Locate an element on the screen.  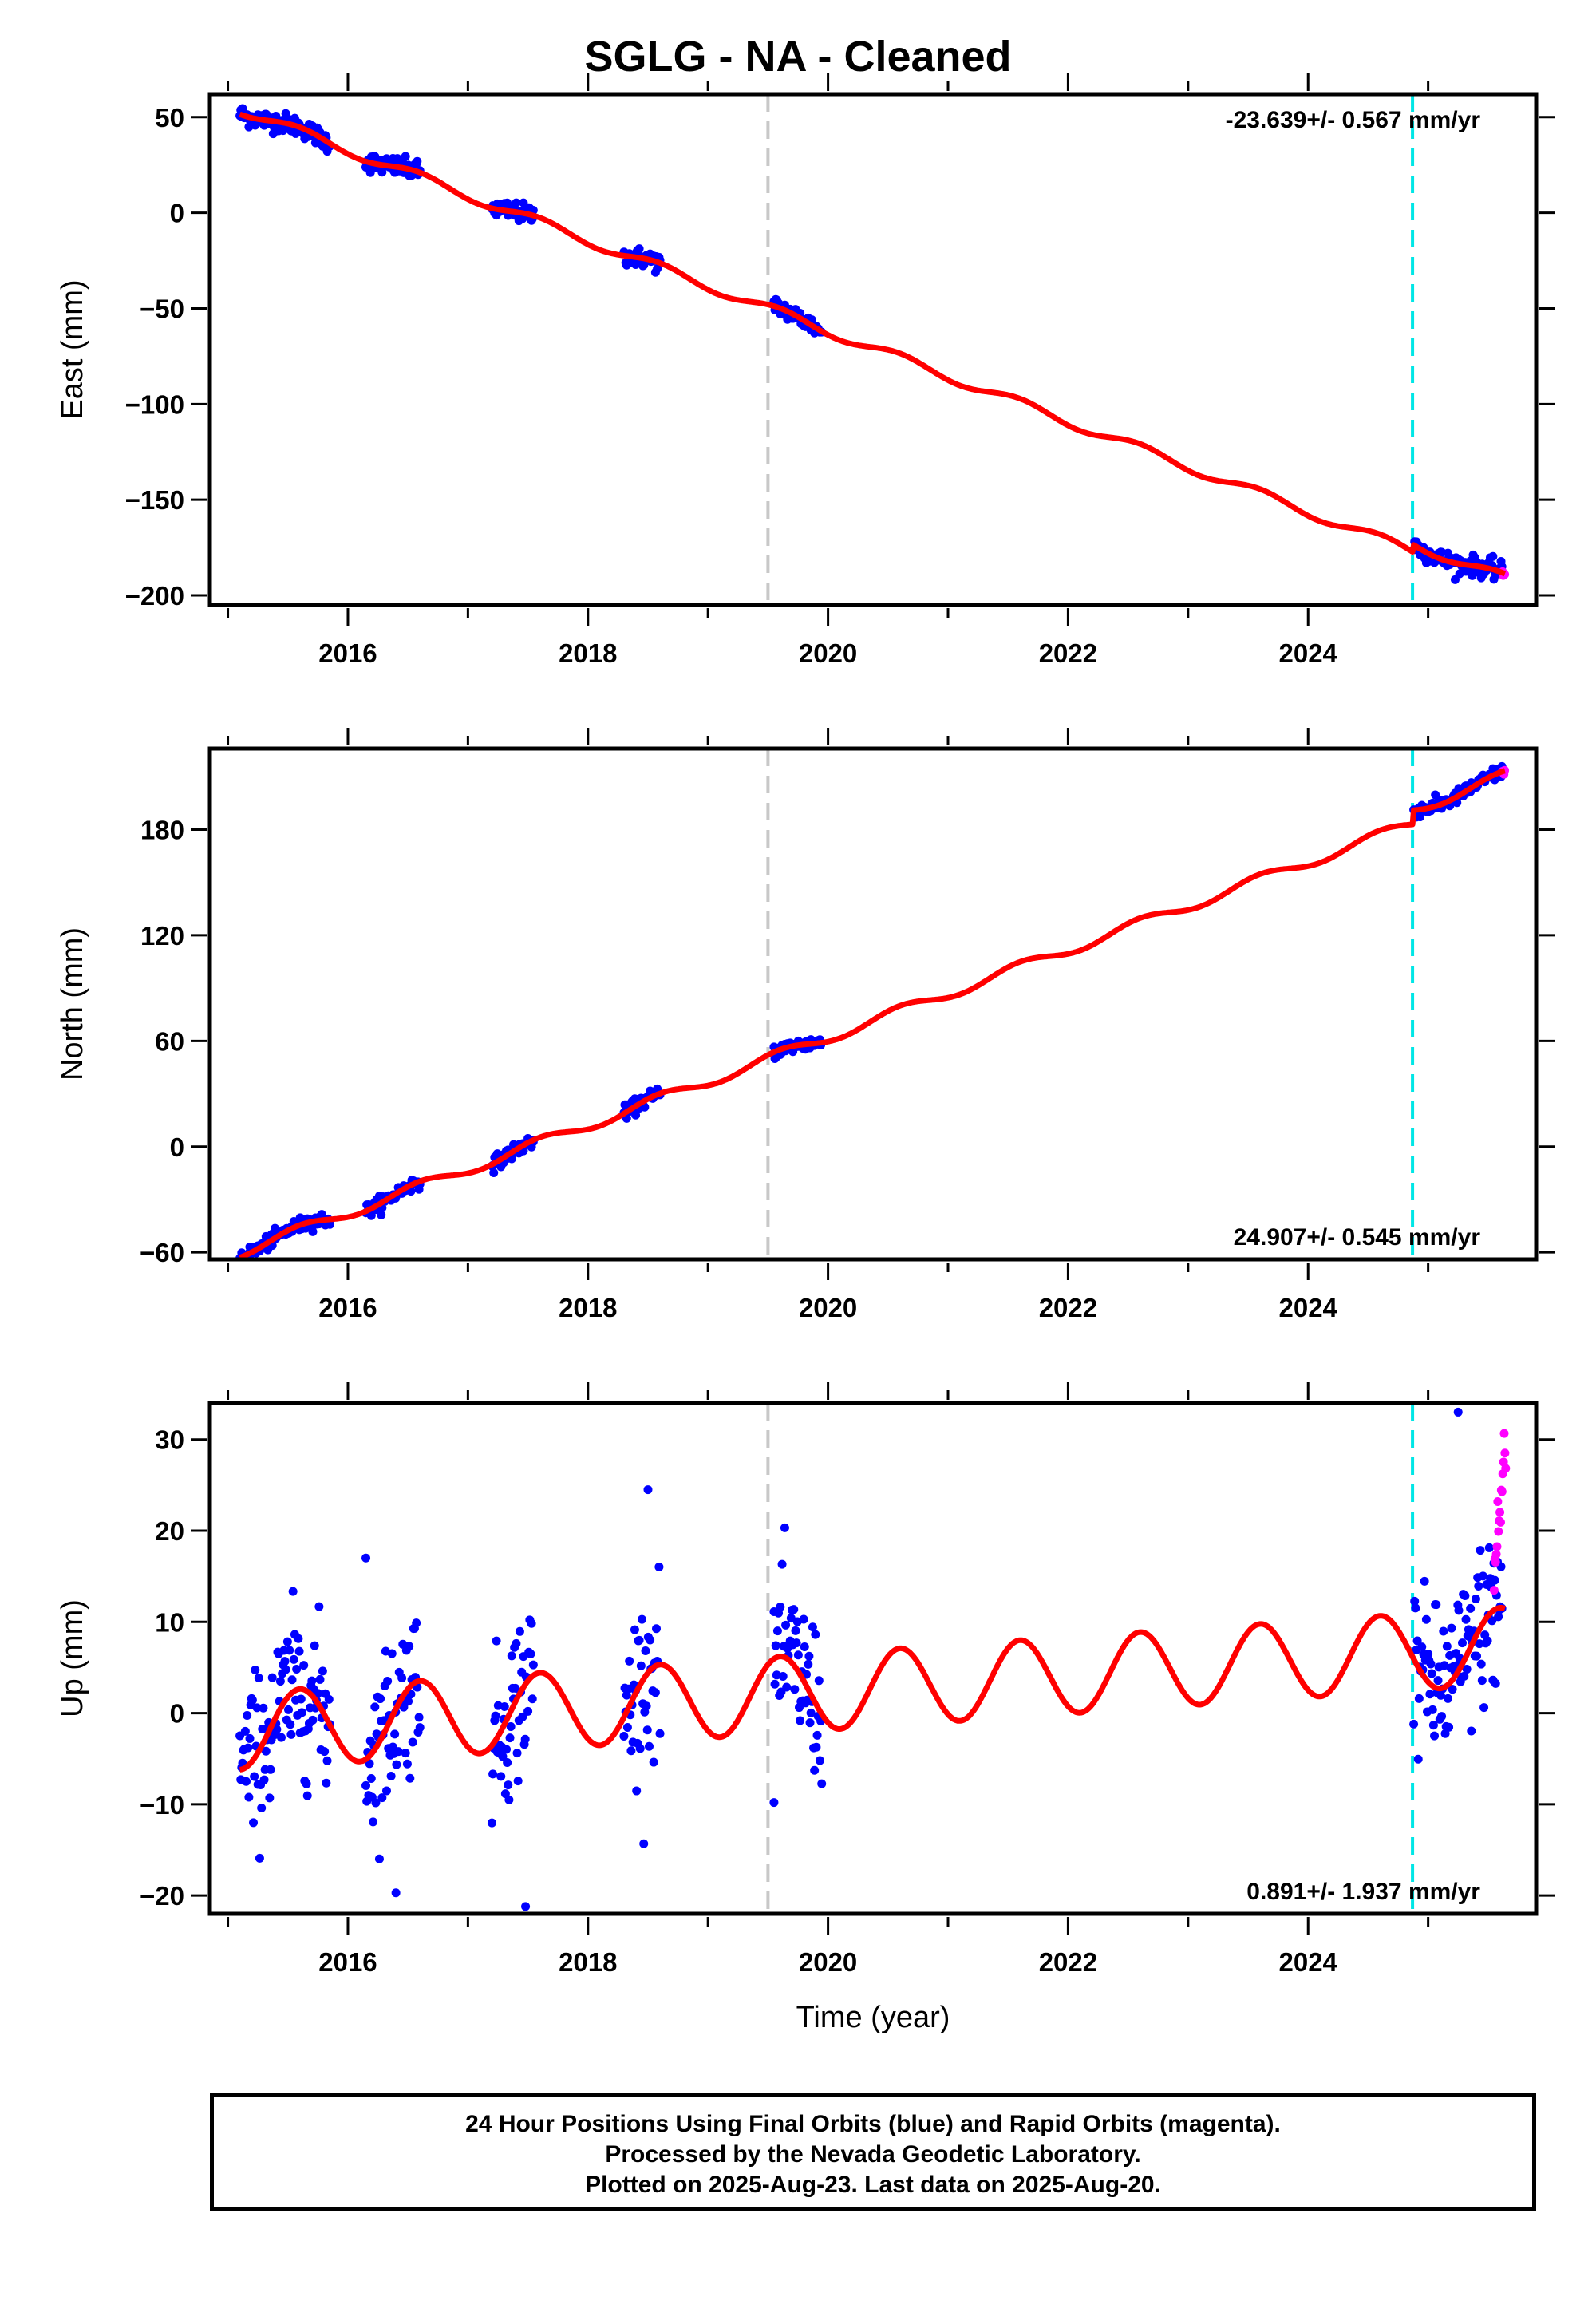
y-tick-label: 0 is located at coordinates (177, 1714).